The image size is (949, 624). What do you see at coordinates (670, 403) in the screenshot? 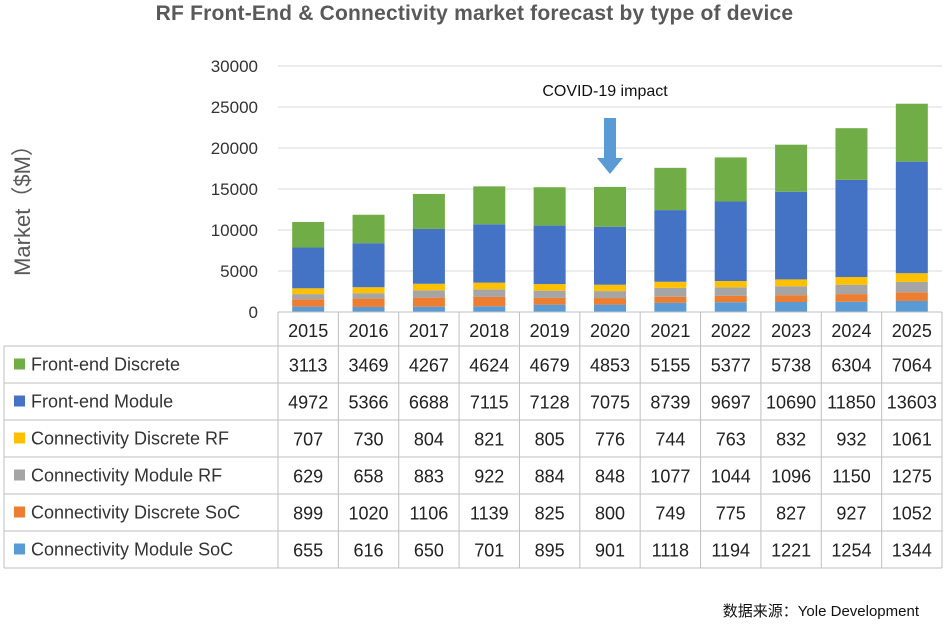
I see `data-cell: 8739` at bounding box center [670, 403].